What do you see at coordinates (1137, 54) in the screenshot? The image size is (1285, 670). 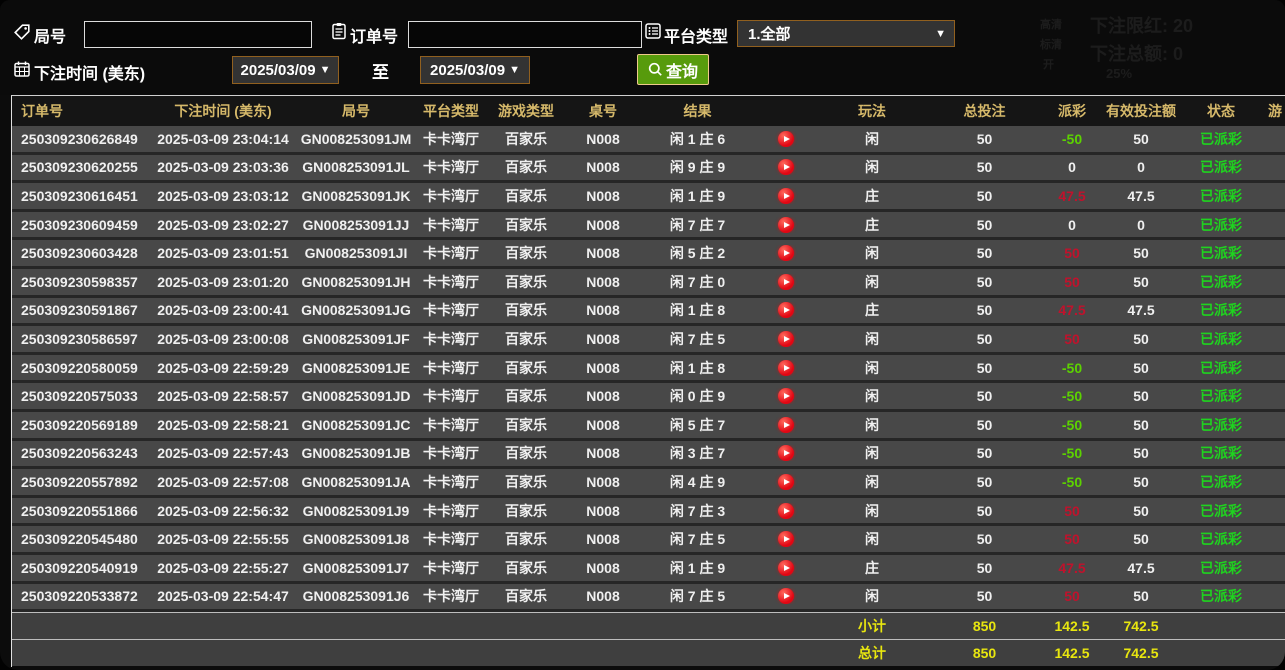 I see `ghost-total-text: 下注总额: 0` at bounding box center [1137, 54].